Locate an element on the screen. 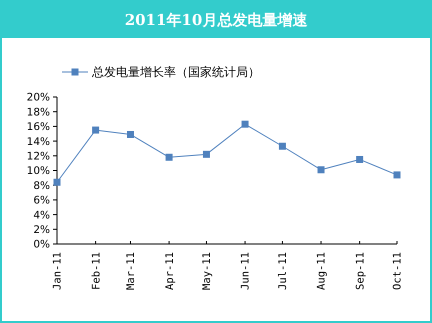  x-tick-label: Feb-11 is located at coordinates (96, 271).